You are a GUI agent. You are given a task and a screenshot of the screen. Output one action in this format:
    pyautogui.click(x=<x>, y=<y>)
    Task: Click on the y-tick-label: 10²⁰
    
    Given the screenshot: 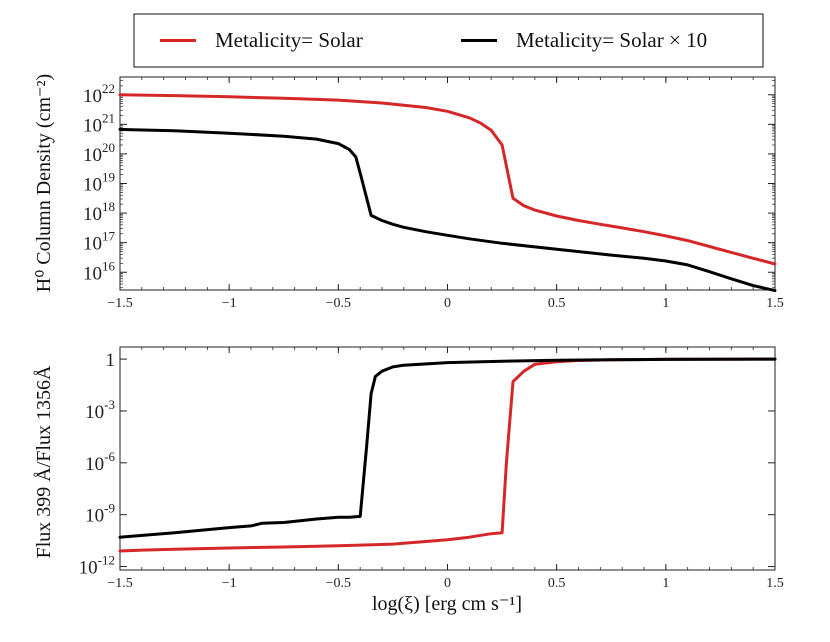 What is the action you would take?
    pyautogui.click(x=99, y=153)
    